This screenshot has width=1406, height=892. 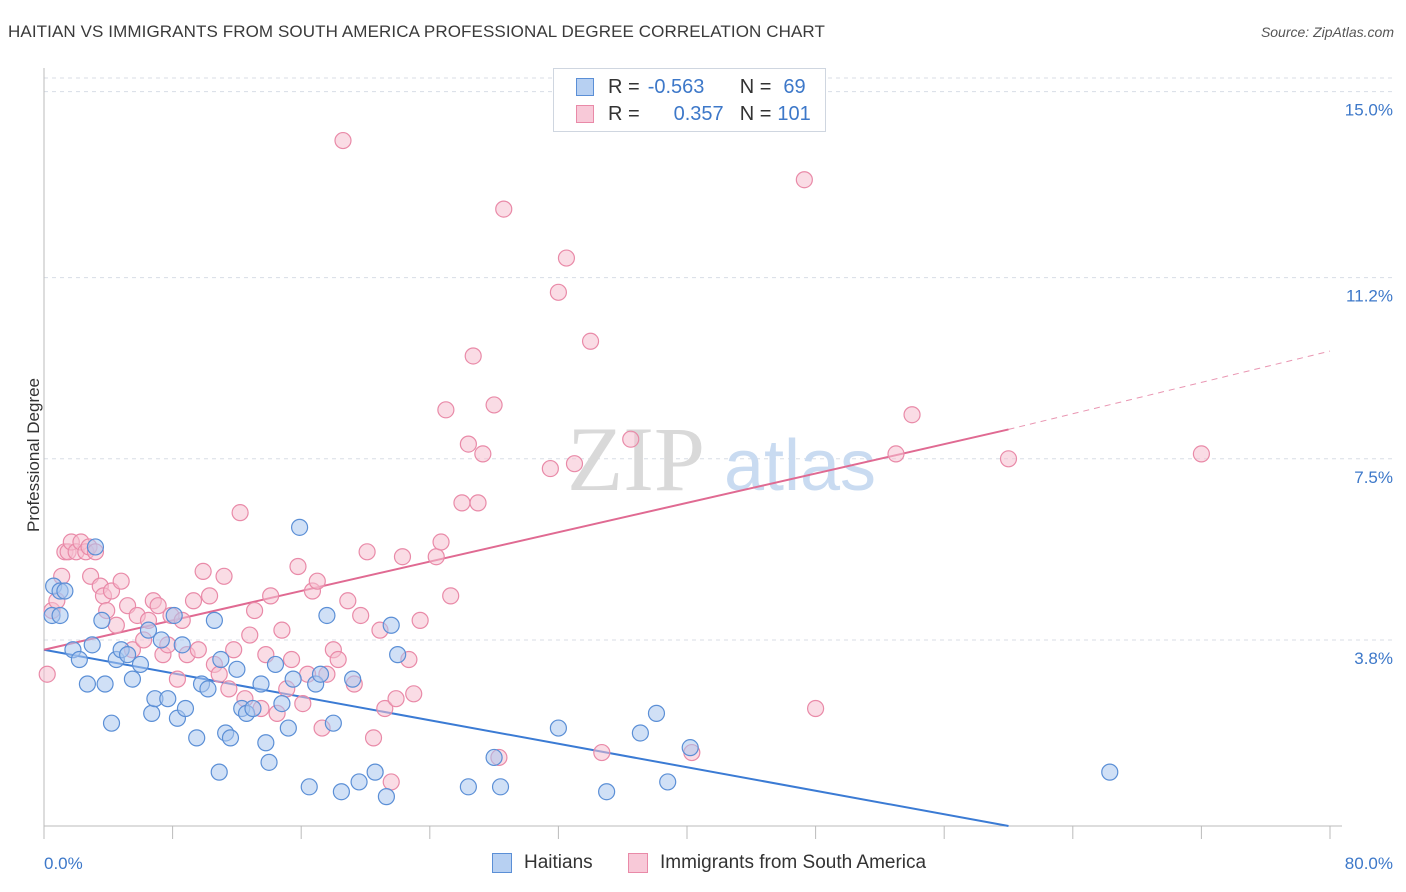 What do you see at coordinates (1169, 390) in the screenshot?
I see `trend-line-extension-south-america` at bounding box center [1169, 390].